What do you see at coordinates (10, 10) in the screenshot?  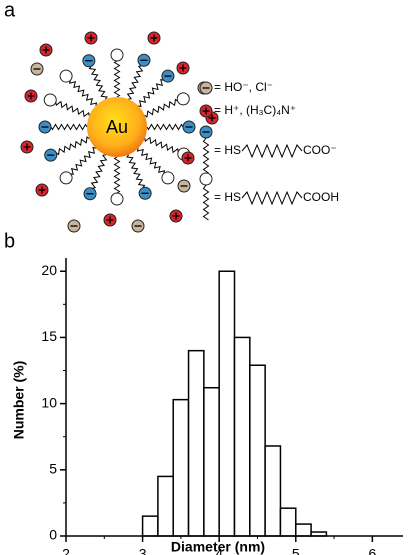 I see `panel-label: a` at bounding box center [10, 10].